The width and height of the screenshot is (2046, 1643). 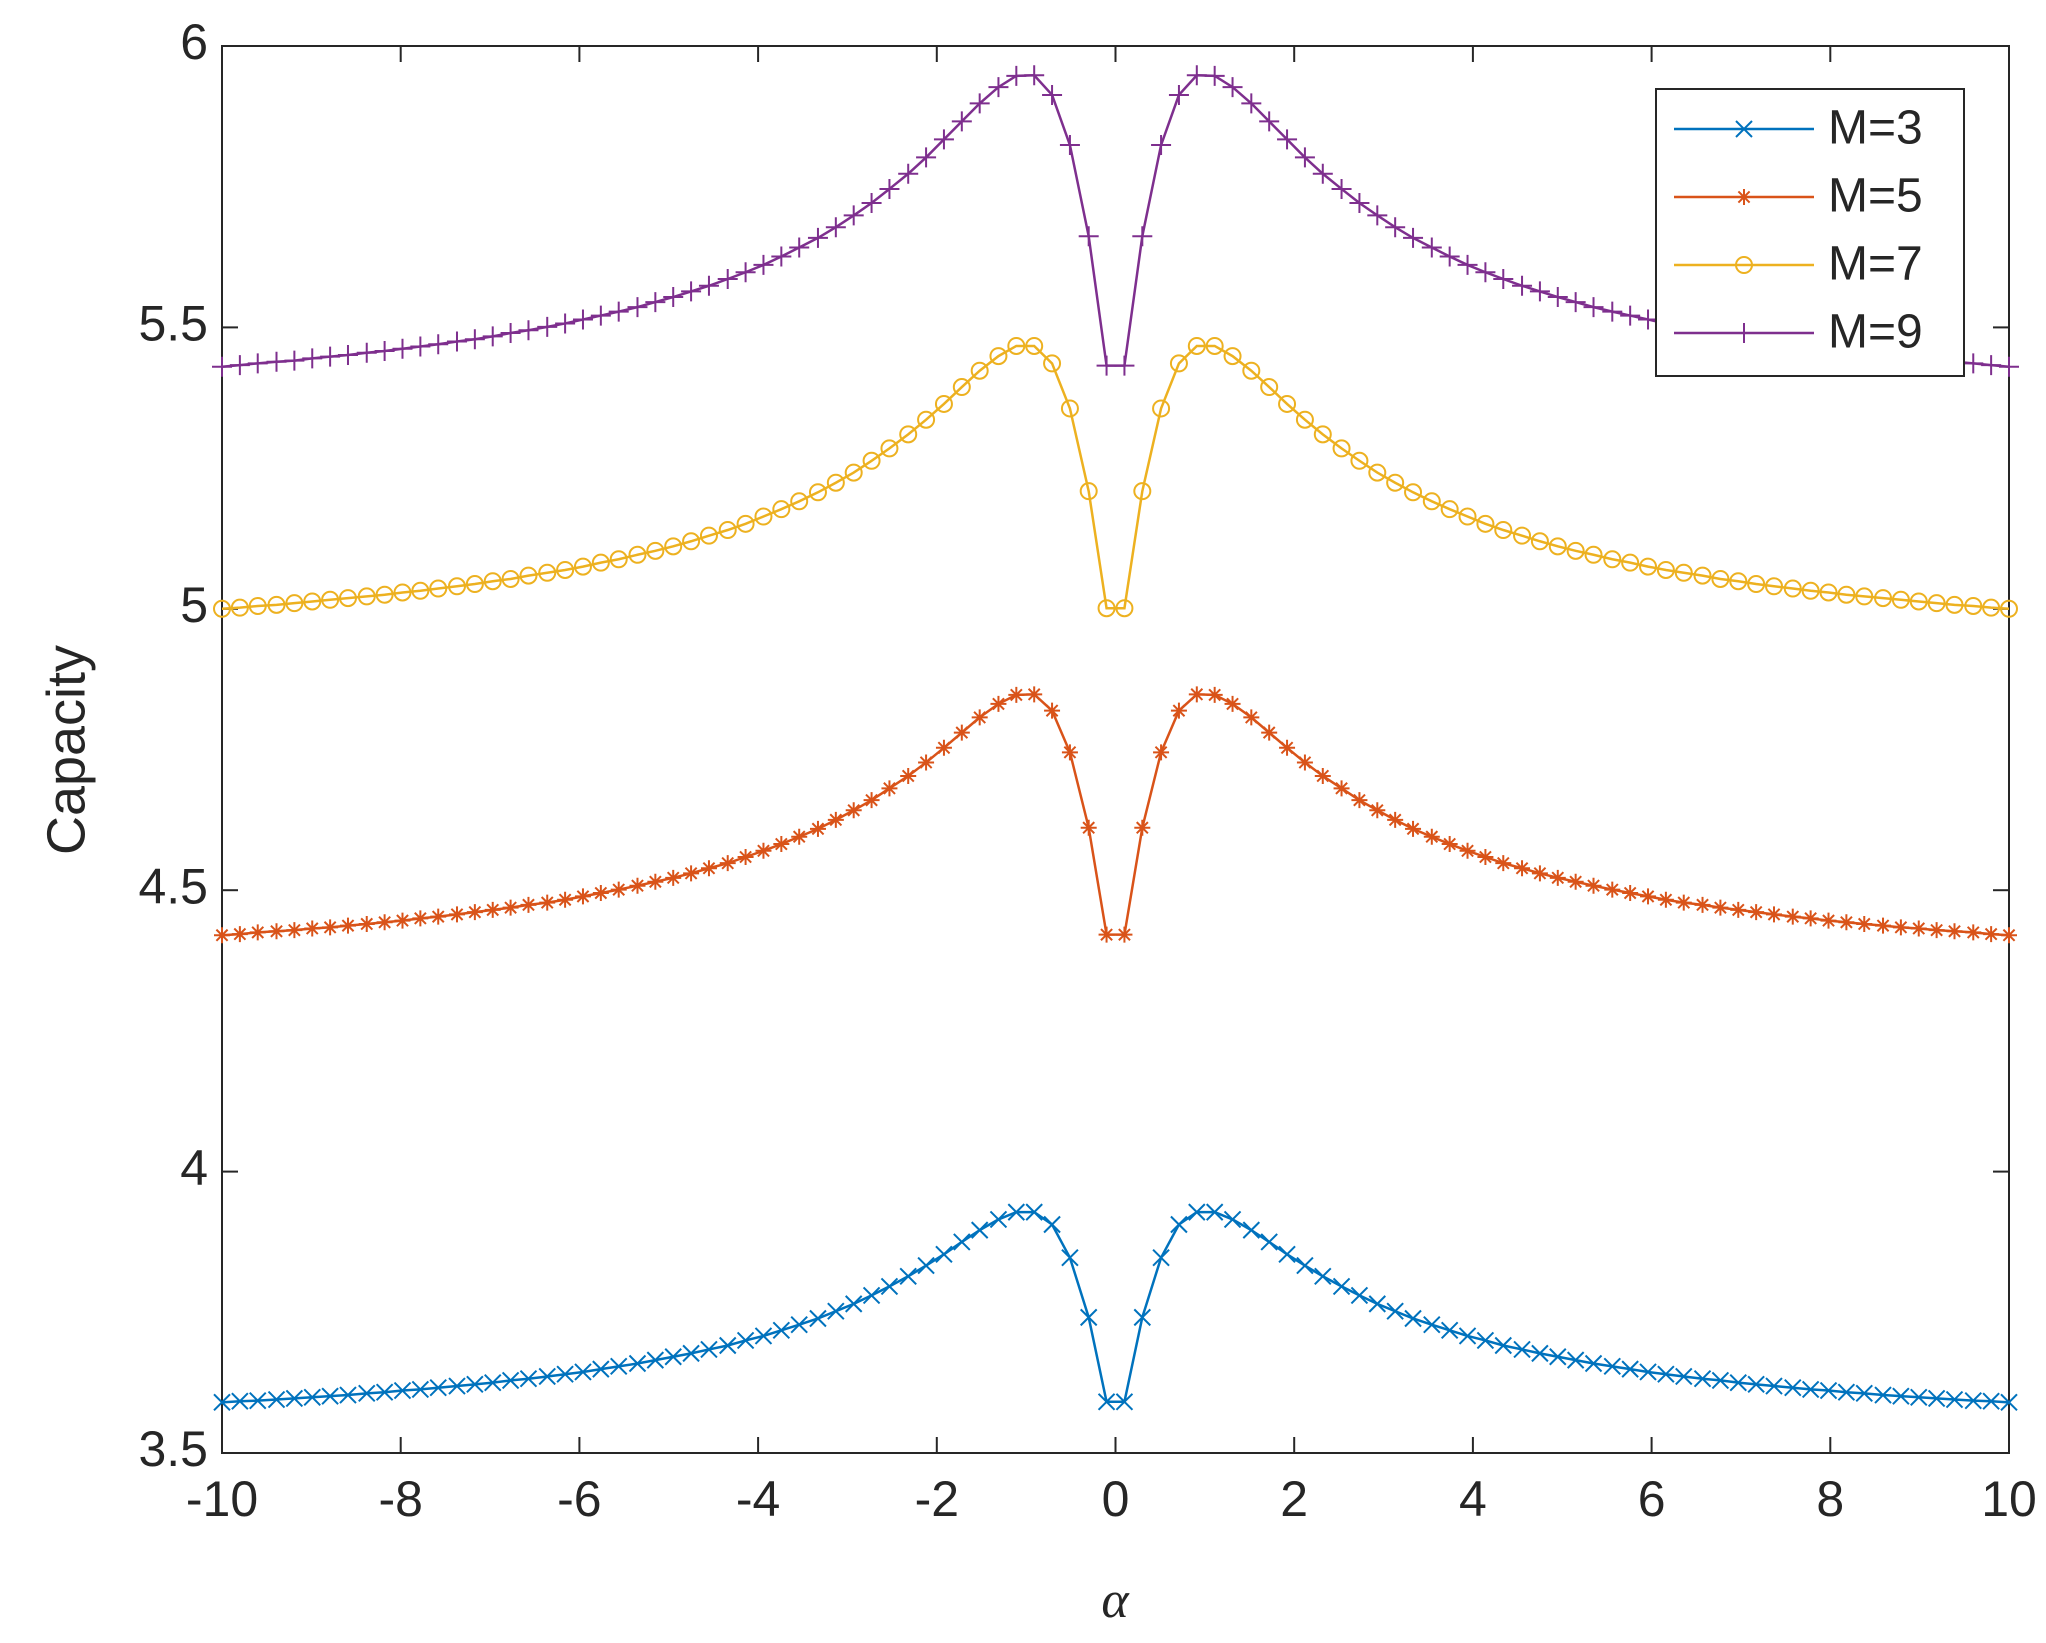 What do you see at coordinates (2009, 1499) in the screenshot?
I see `x-tick-label: 10` at bounding box center [2009, 1499].